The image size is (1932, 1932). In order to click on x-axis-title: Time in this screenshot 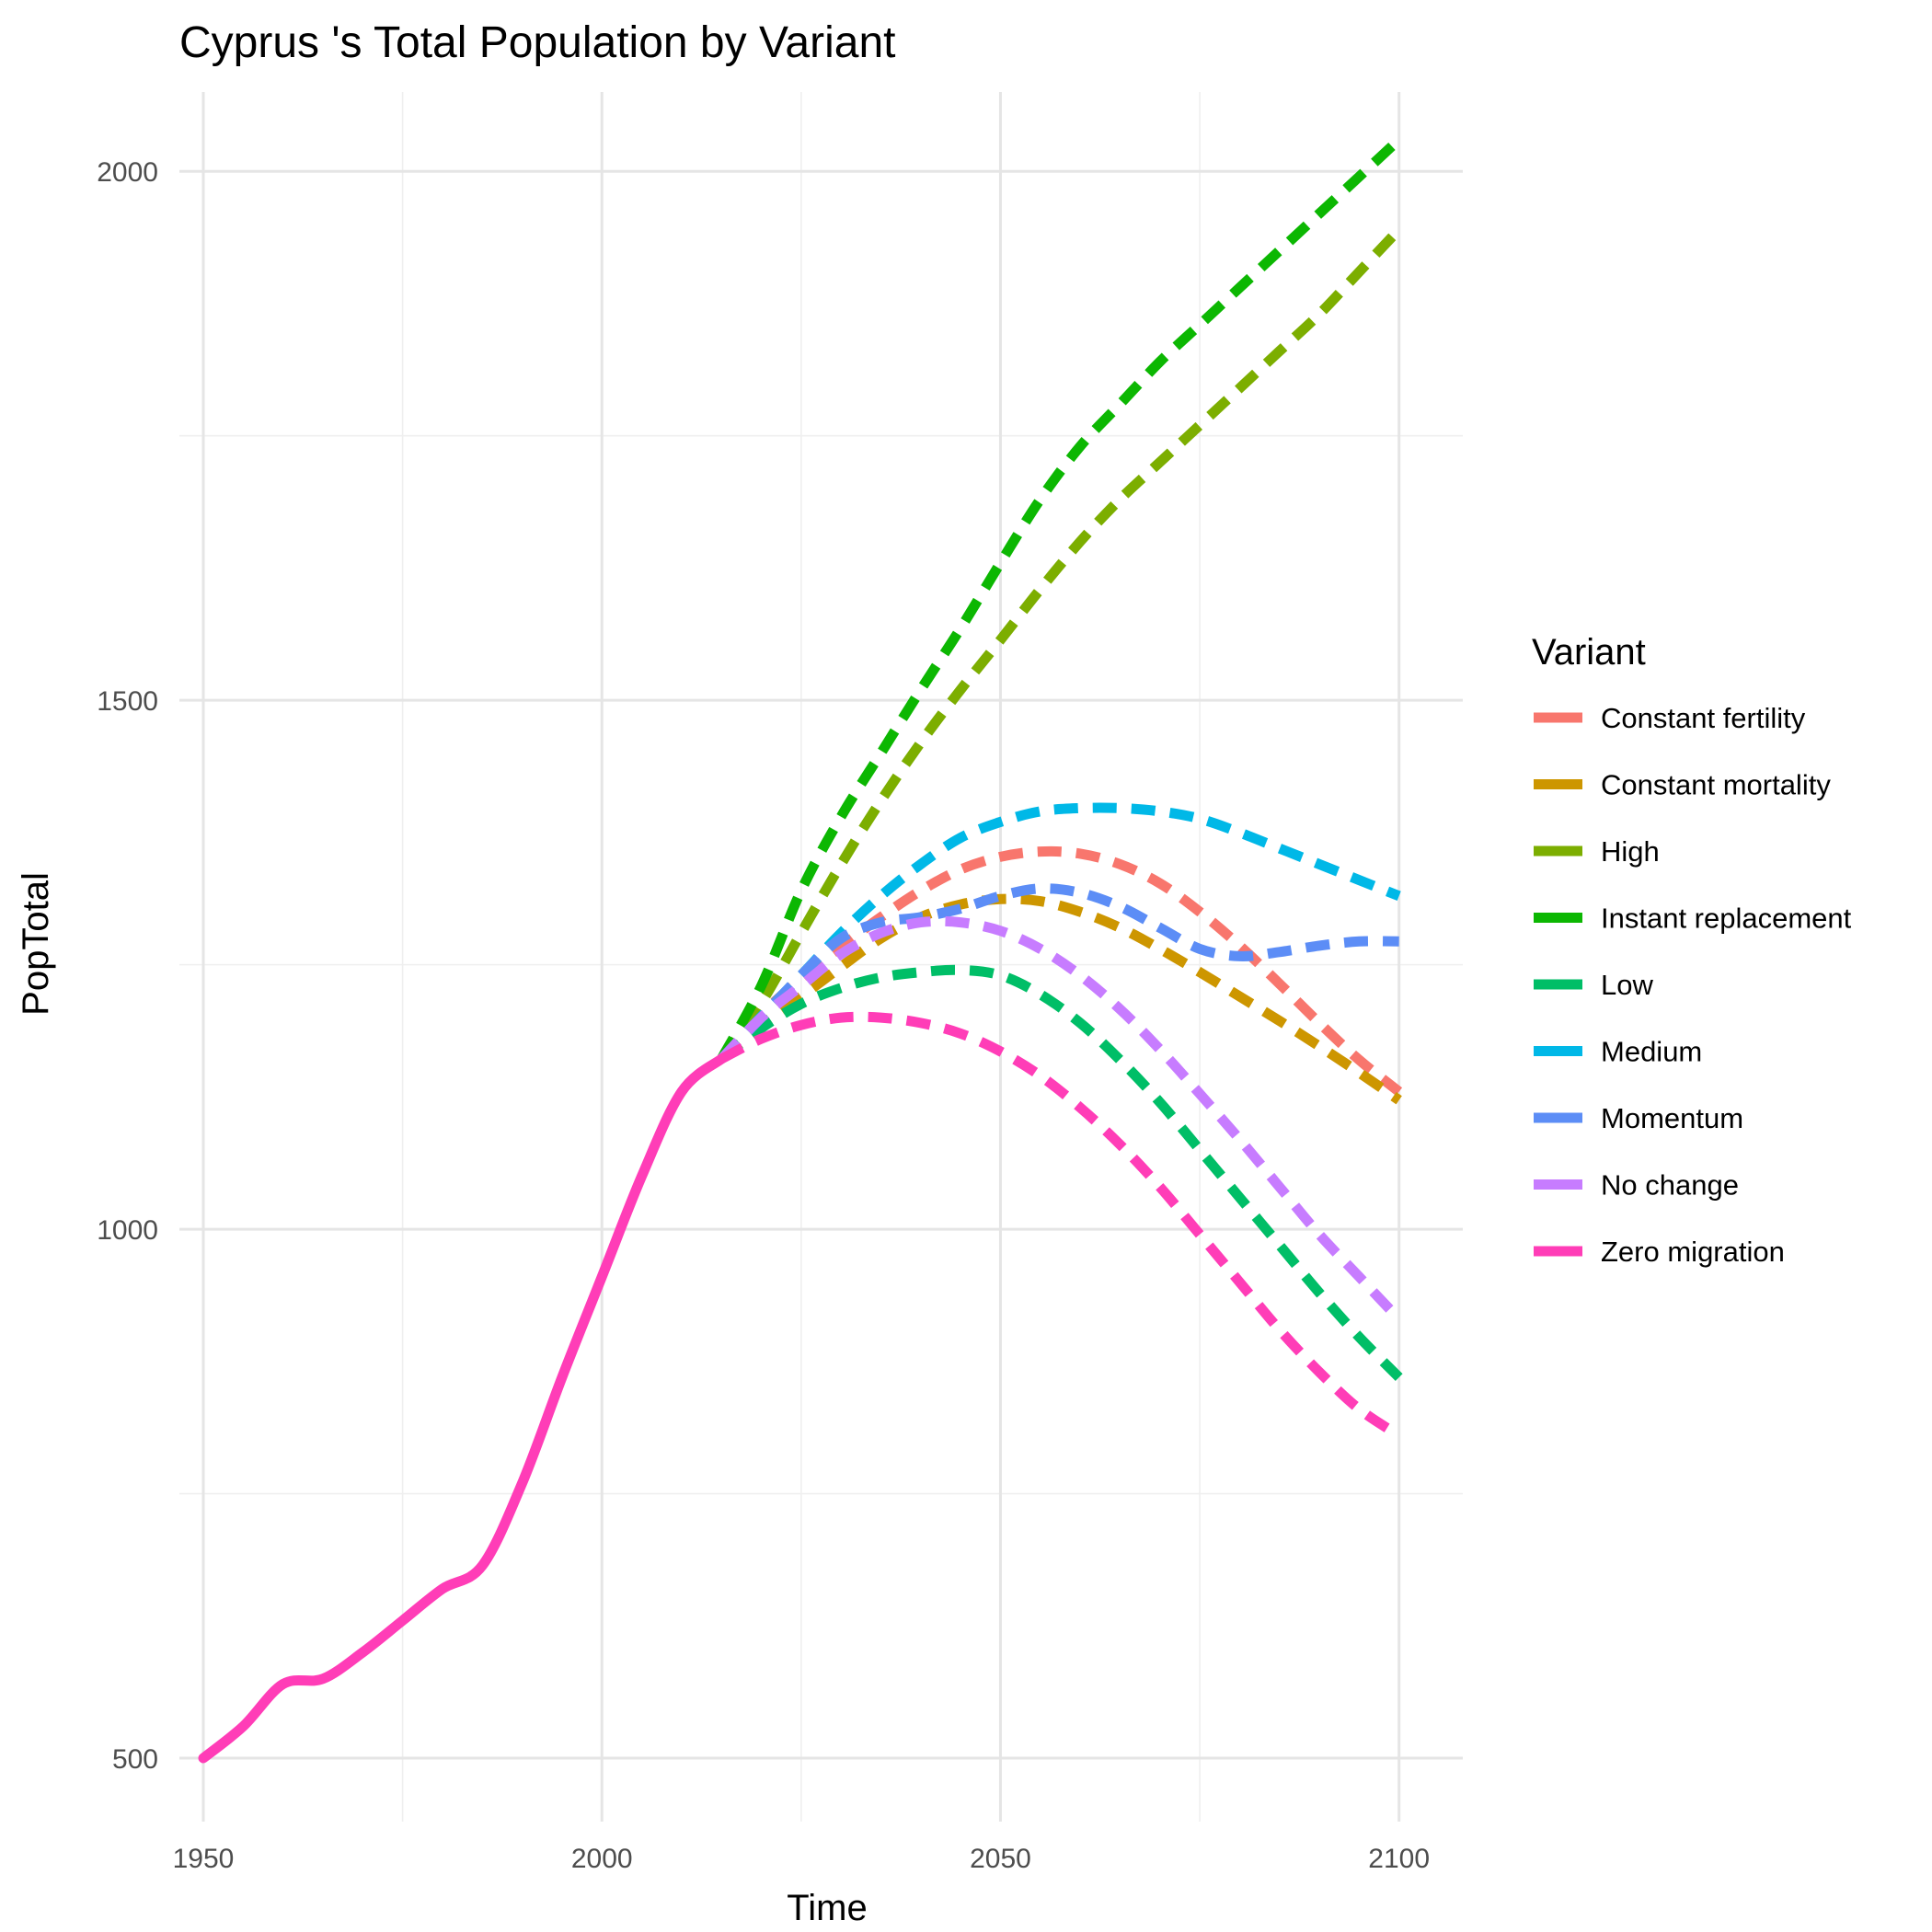, I will do `click(827, 1908)`.